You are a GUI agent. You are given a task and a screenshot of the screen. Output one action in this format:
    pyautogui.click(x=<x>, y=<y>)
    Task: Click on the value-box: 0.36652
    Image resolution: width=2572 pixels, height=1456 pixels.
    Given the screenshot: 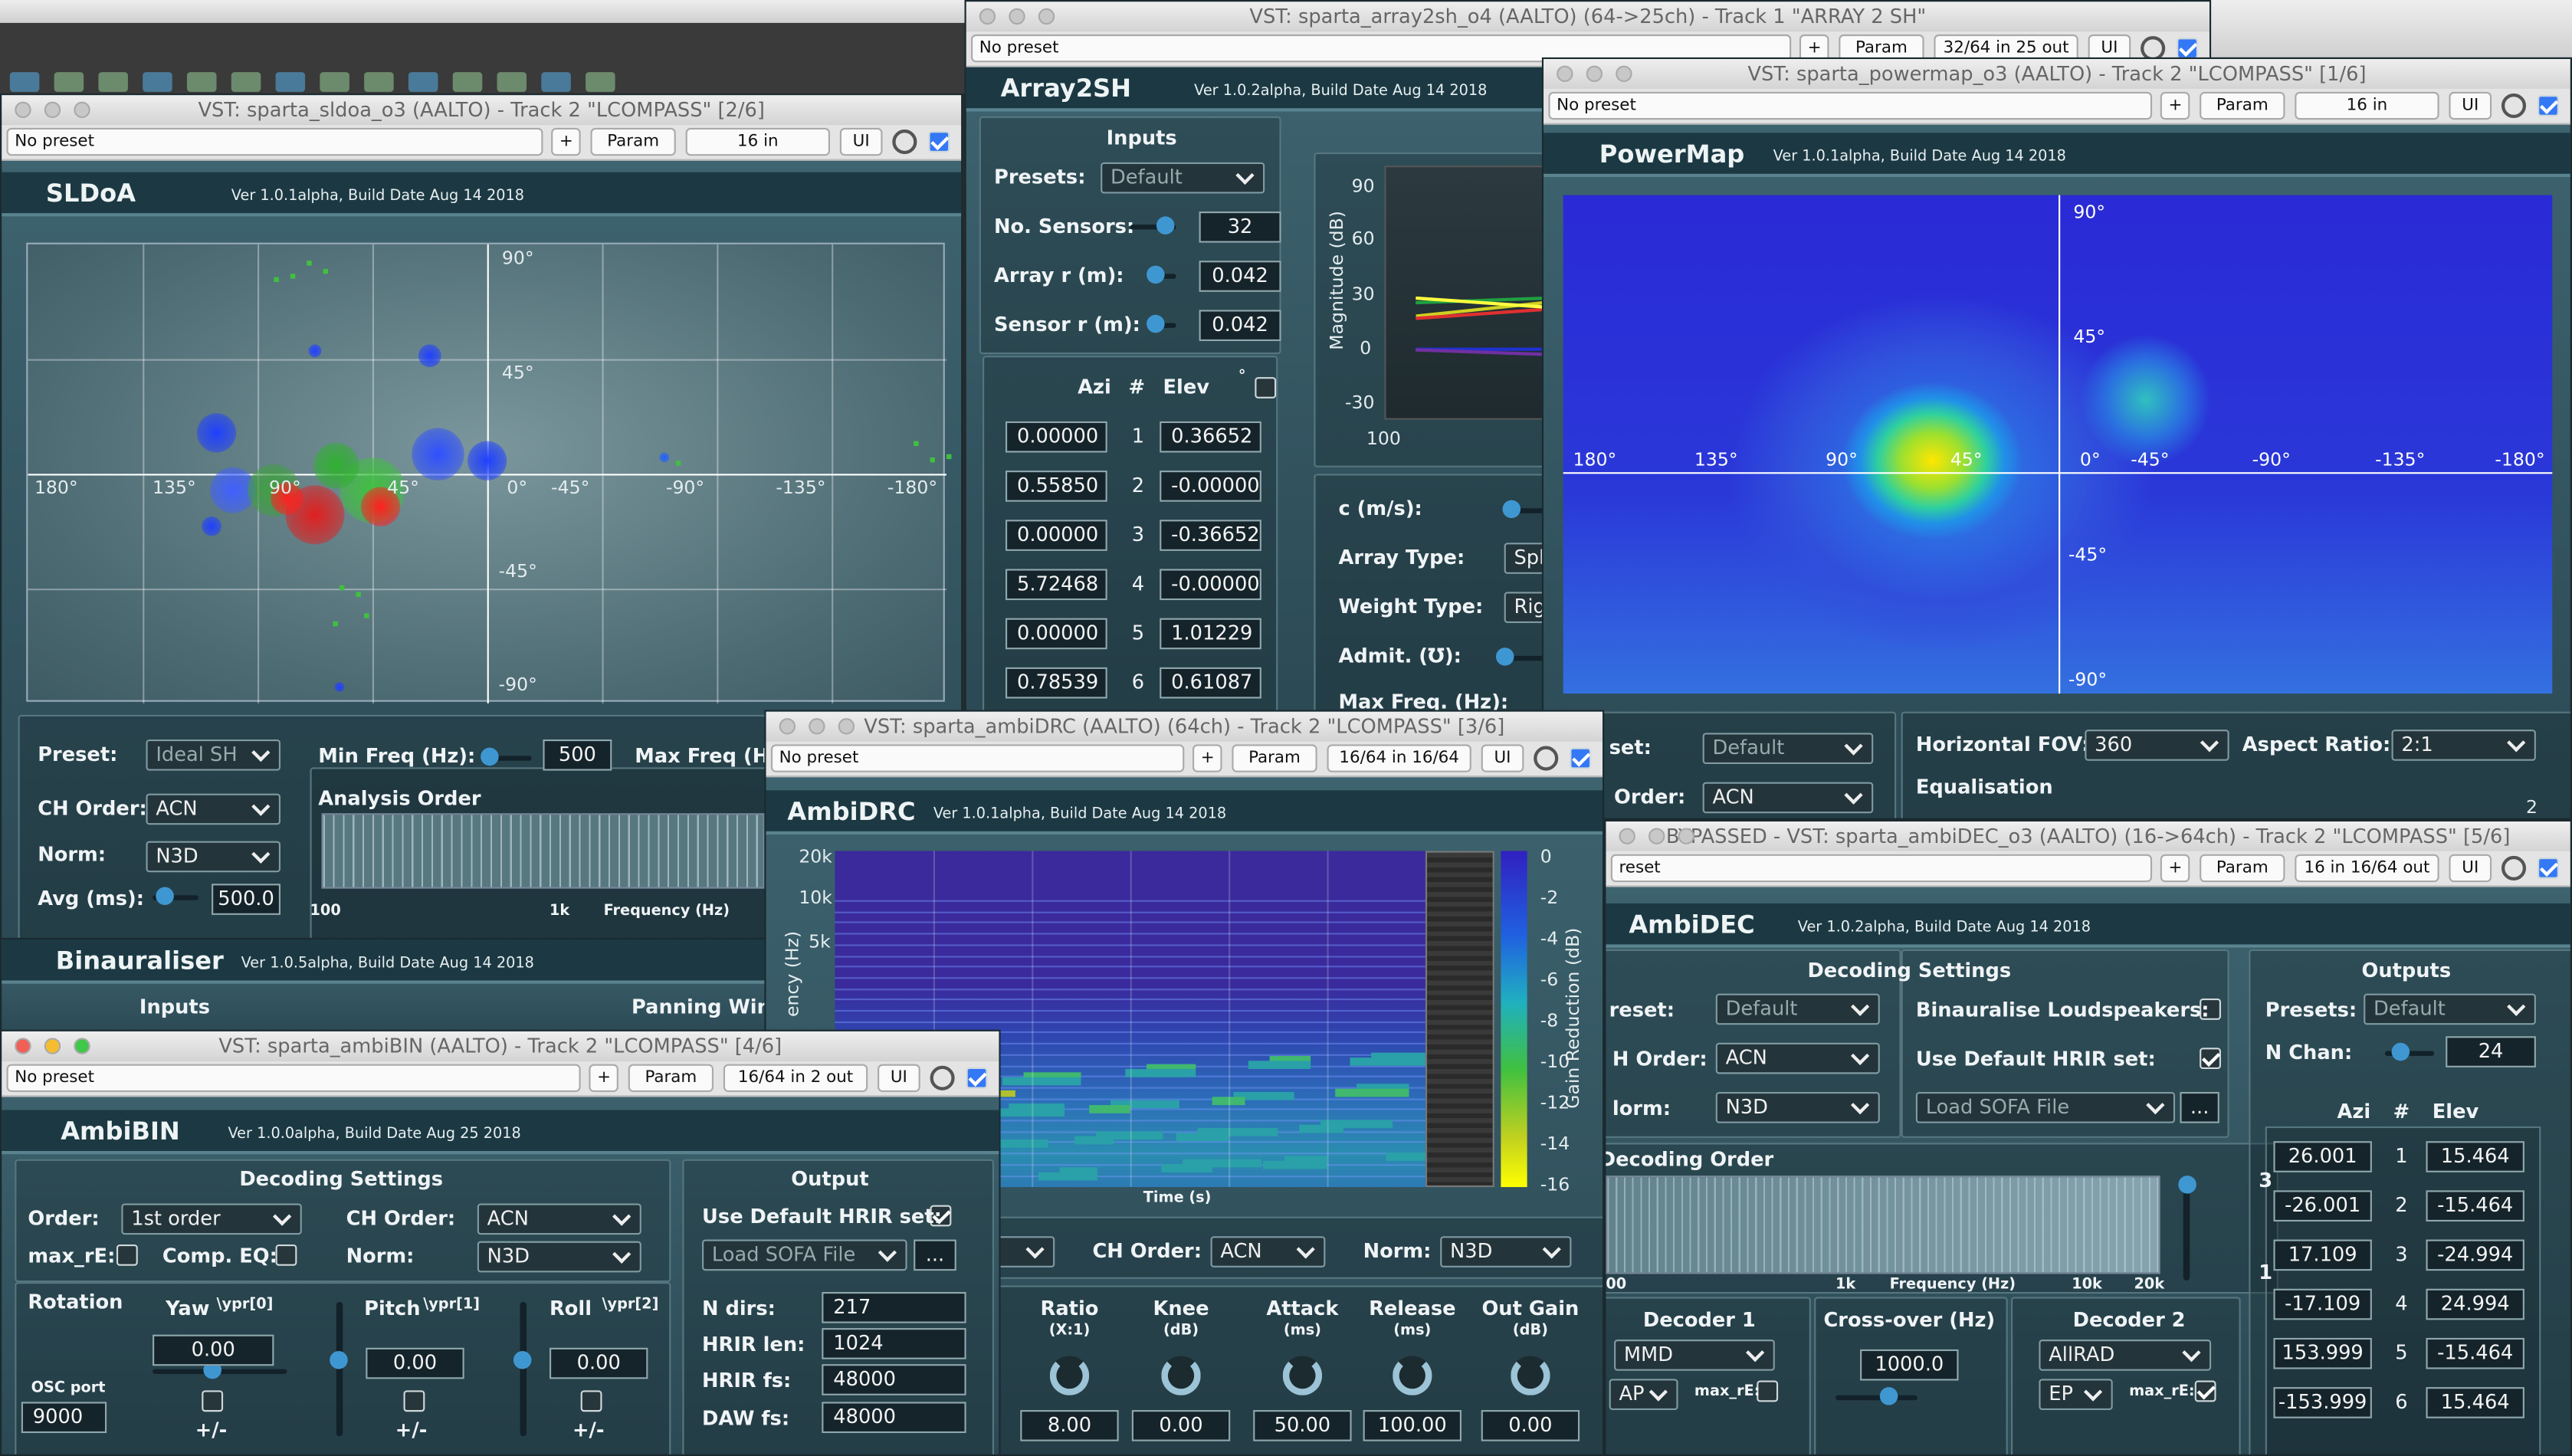 What is the action you would take?
    pyautogui.click(x=1210, y=437)
    